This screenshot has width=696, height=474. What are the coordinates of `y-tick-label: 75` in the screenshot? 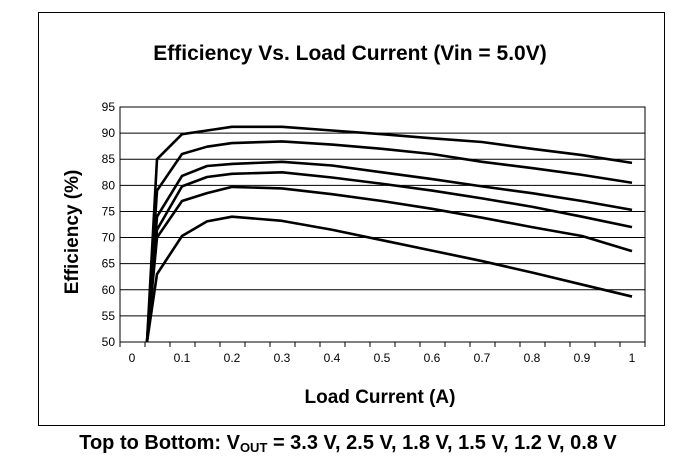 It's located at (109, 211).